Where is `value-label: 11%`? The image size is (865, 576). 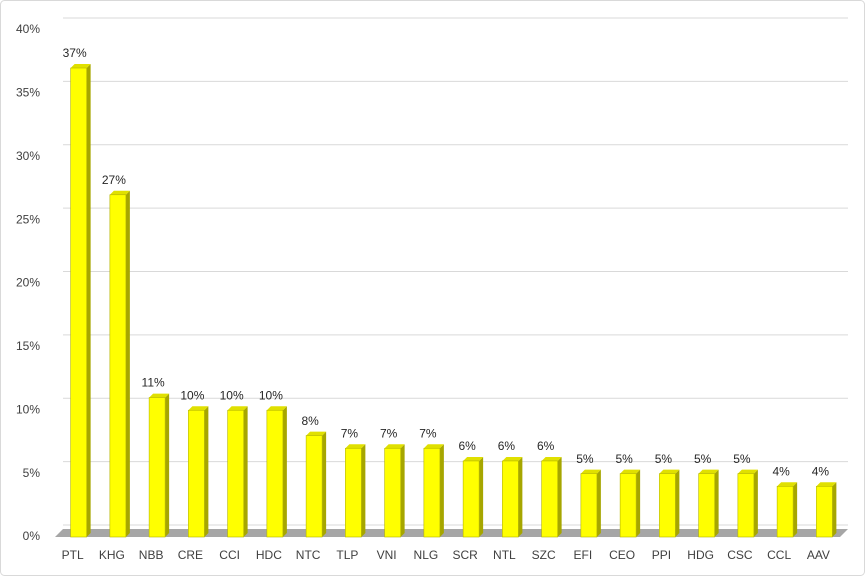
value-label: 11% is located at coordinates (153, 383).